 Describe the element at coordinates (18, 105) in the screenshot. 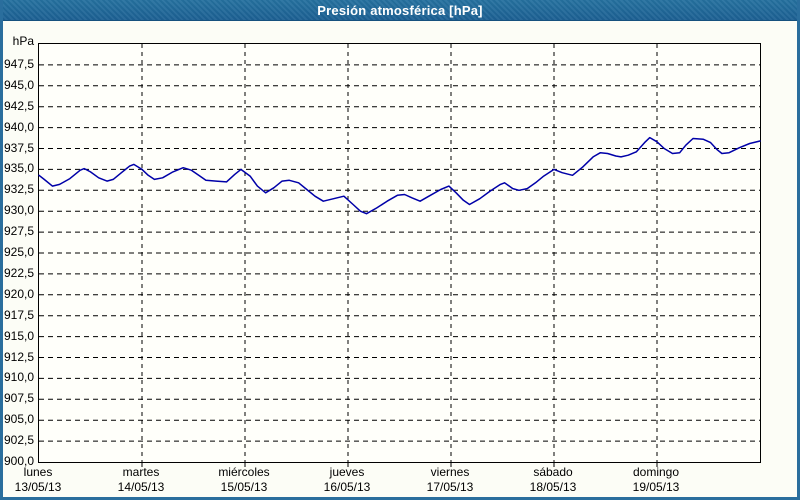

I see `y-axis-tick-label: 942,5` at that location.